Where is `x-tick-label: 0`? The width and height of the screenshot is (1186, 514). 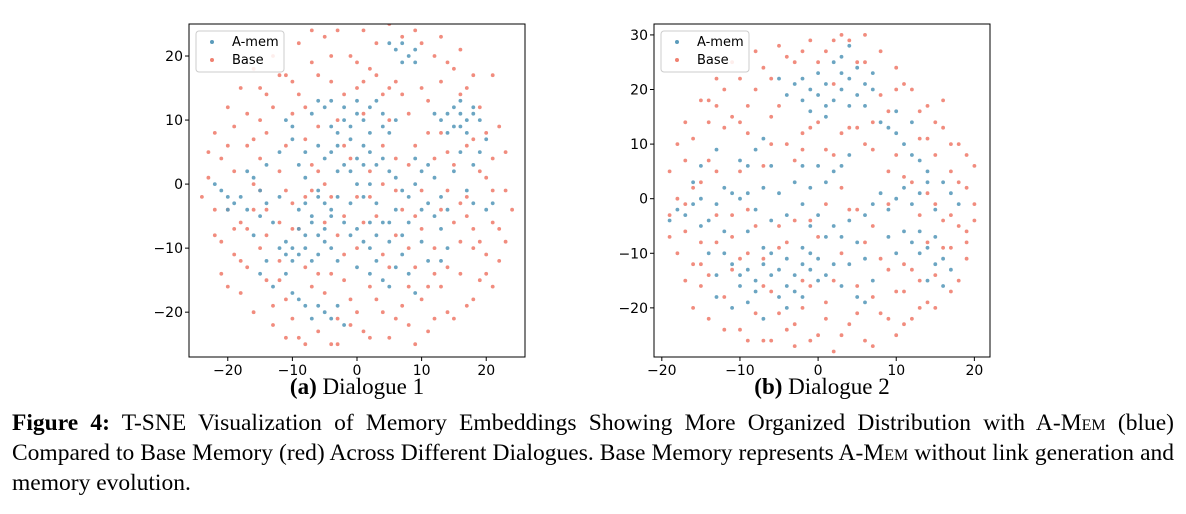
x-tick-label: 0 is located at coordinates (357, 371).